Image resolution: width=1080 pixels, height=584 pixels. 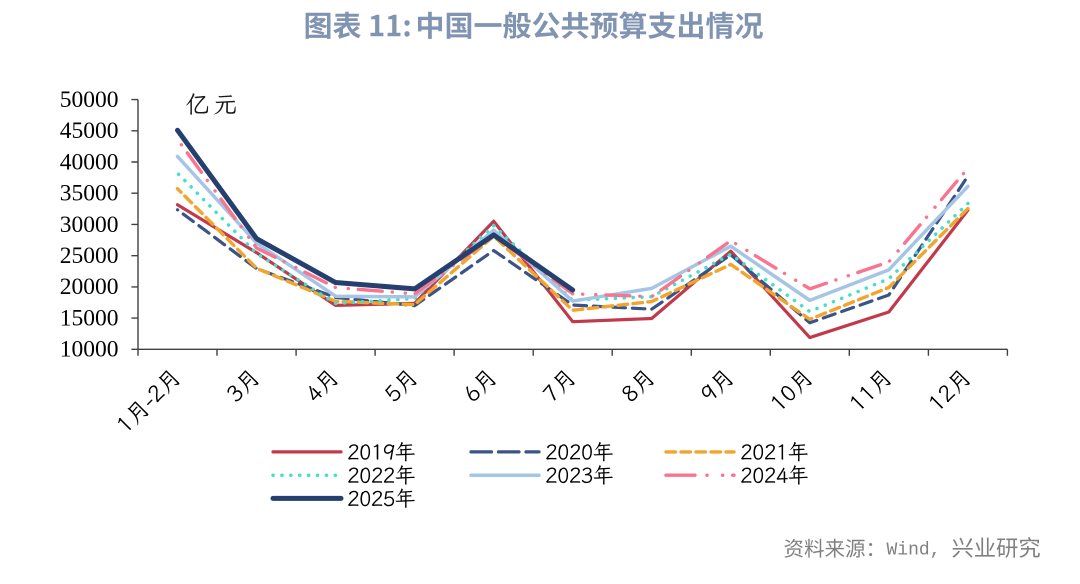 What do you see at coordinates (89, 194) in the screenshot?
I see `svg-text: 35000` at bounding box center [89, 194].